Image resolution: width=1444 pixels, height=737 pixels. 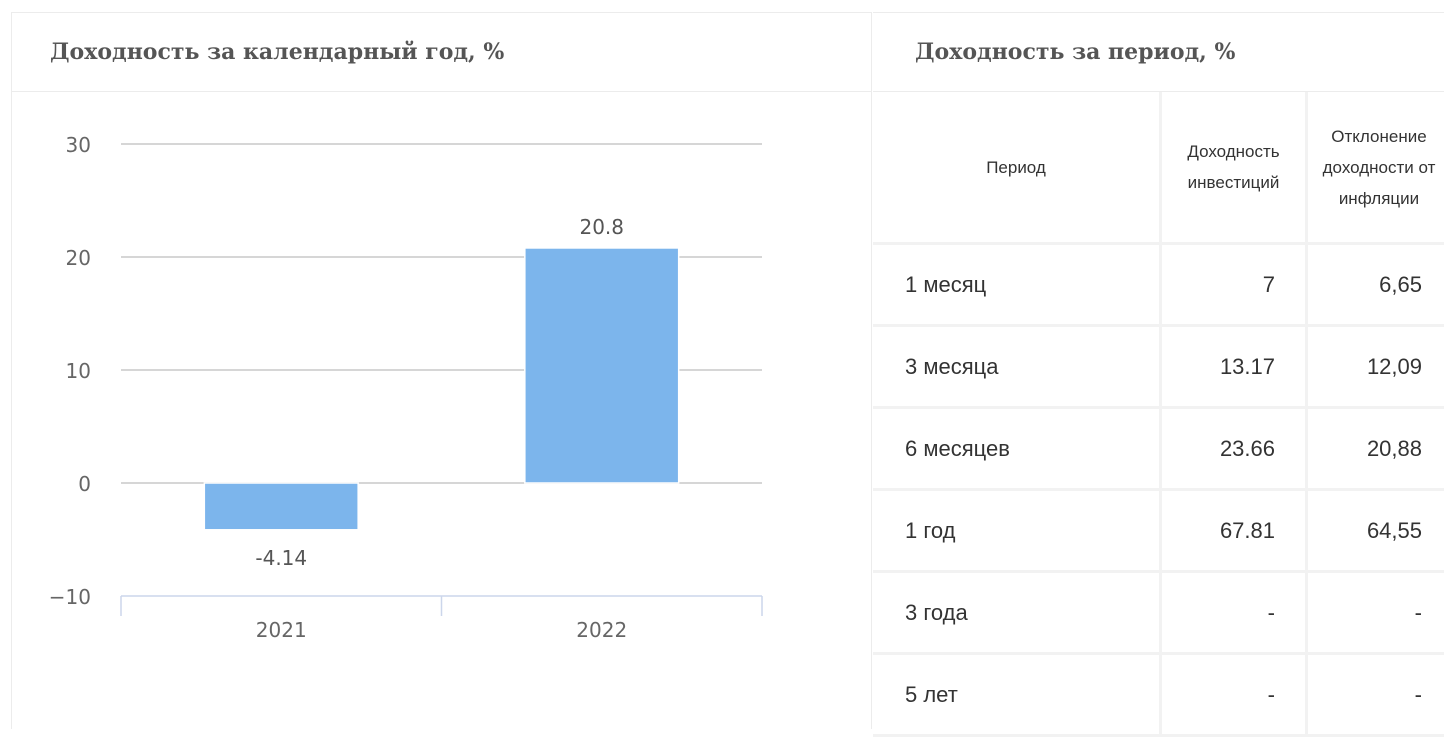 I want to click on row-deviation: 64,55, so click(x=1374, y=530).